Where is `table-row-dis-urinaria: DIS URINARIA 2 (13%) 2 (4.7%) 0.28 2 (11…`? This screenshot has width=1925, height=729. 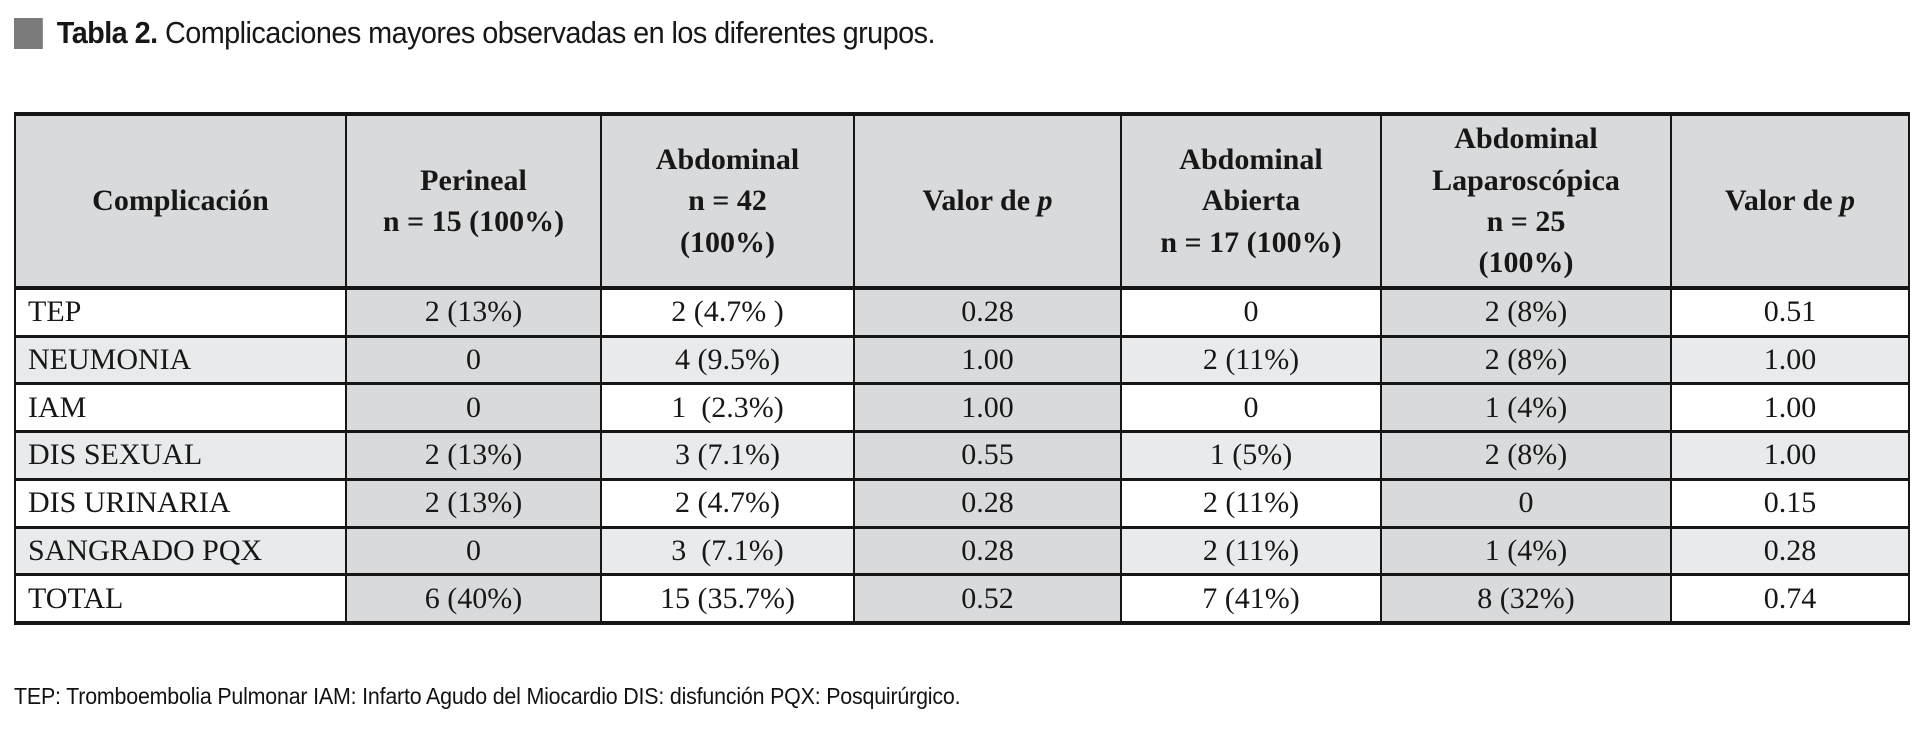
table-row-dis-urinaria: DIS URINARIA 2 (13%) 2 (4.7%) 0.28 2 (11… is located at coordinates (962, 503).